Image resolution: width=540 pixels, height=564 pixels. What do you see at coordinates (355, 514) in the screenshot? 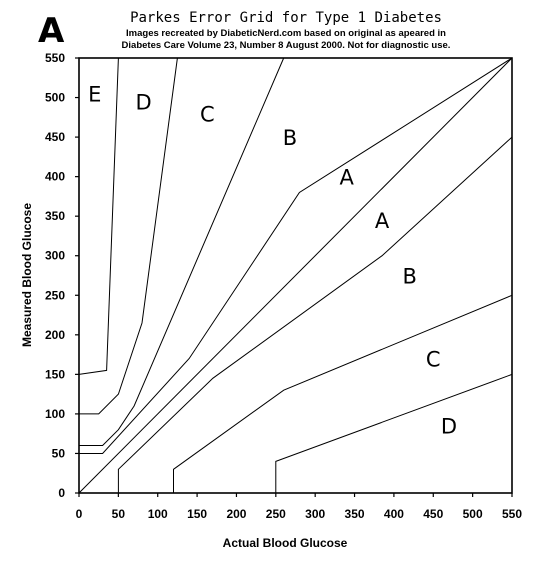
I see `x-tick-label: 350` at bounding box center [355, 514].